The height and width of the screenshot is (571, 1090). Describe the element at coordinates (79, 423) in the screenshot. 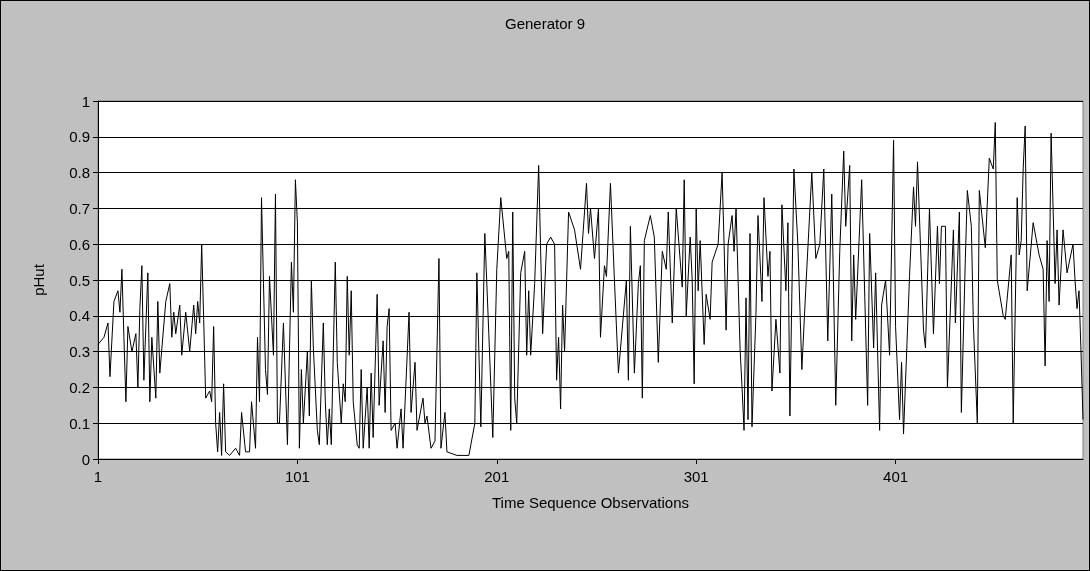

I see `y-tick-label: 0.1` at that location.